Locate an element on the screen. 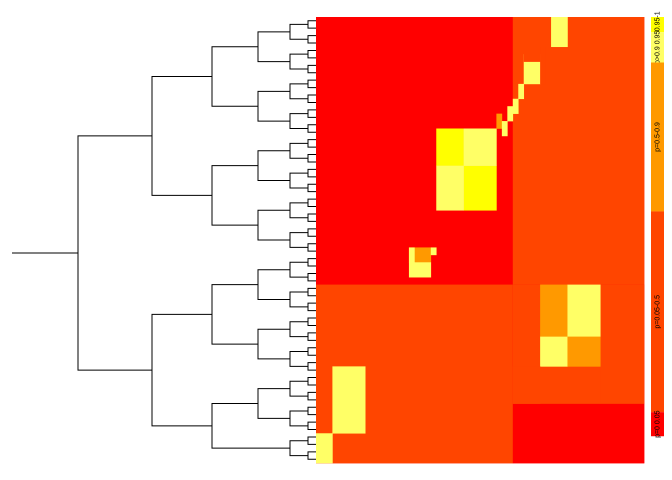  legend-label-4: p=0 0.05 is located at coordinates (658, 424).